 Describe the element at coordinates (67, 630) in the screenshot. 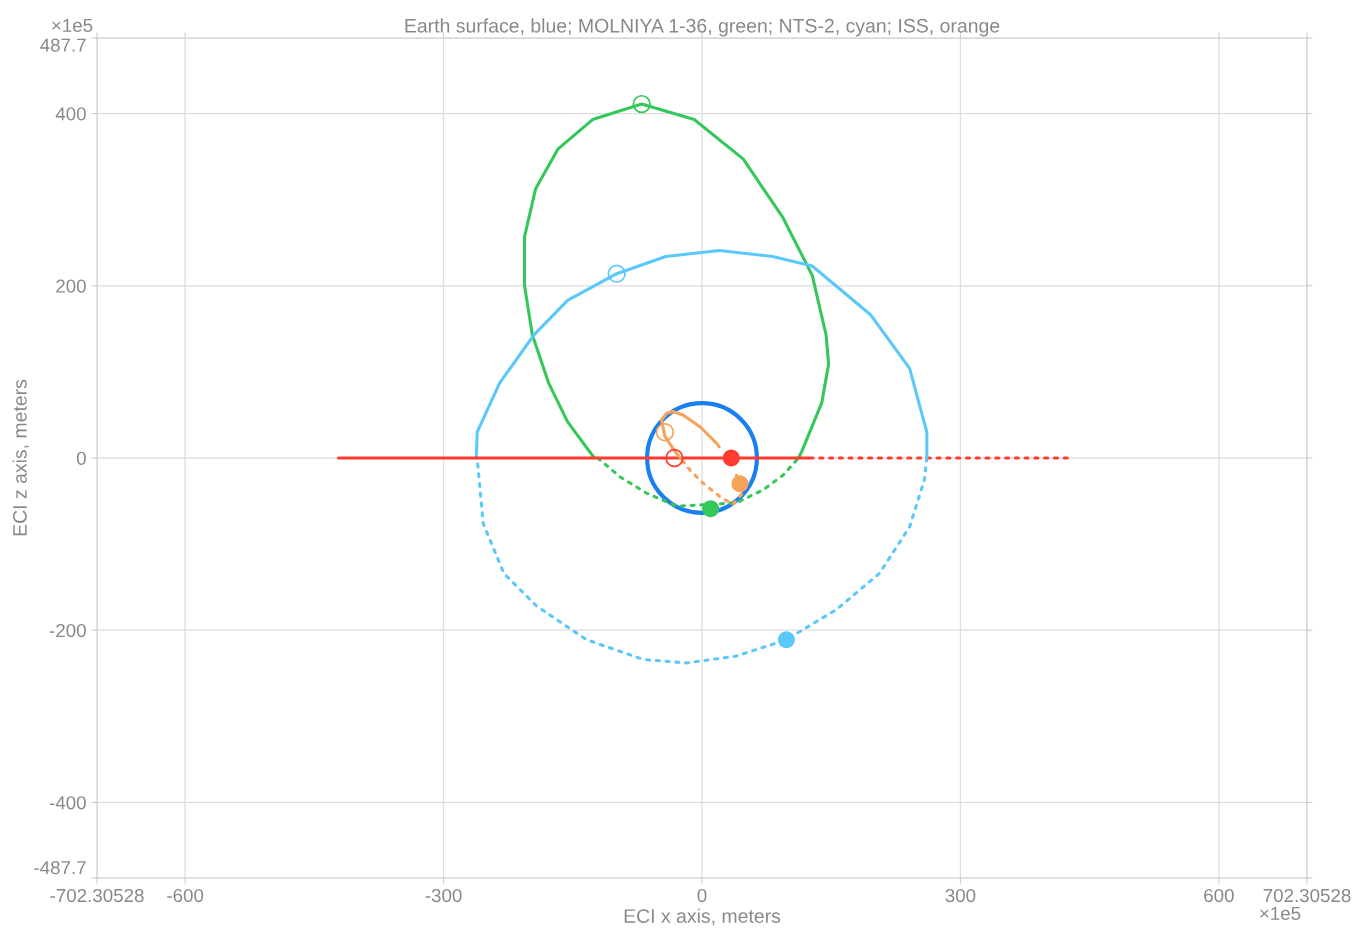

I see `y-tick-label: -200` at that location.